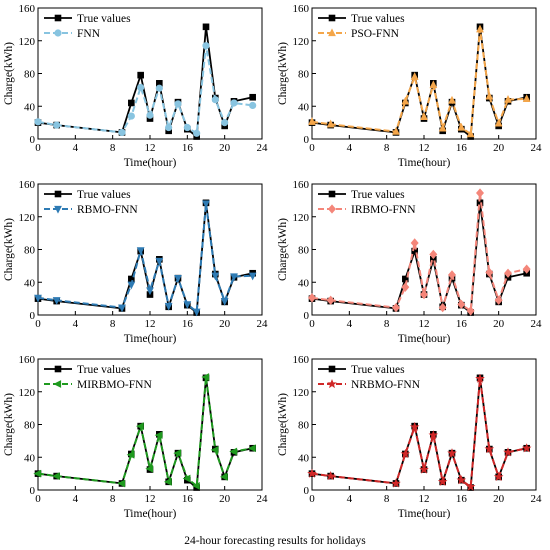 This screenshot has width=550, height=550. Describe the element at coordinates (145, 432) in the screenshot. I see `series-true-values` at that location.